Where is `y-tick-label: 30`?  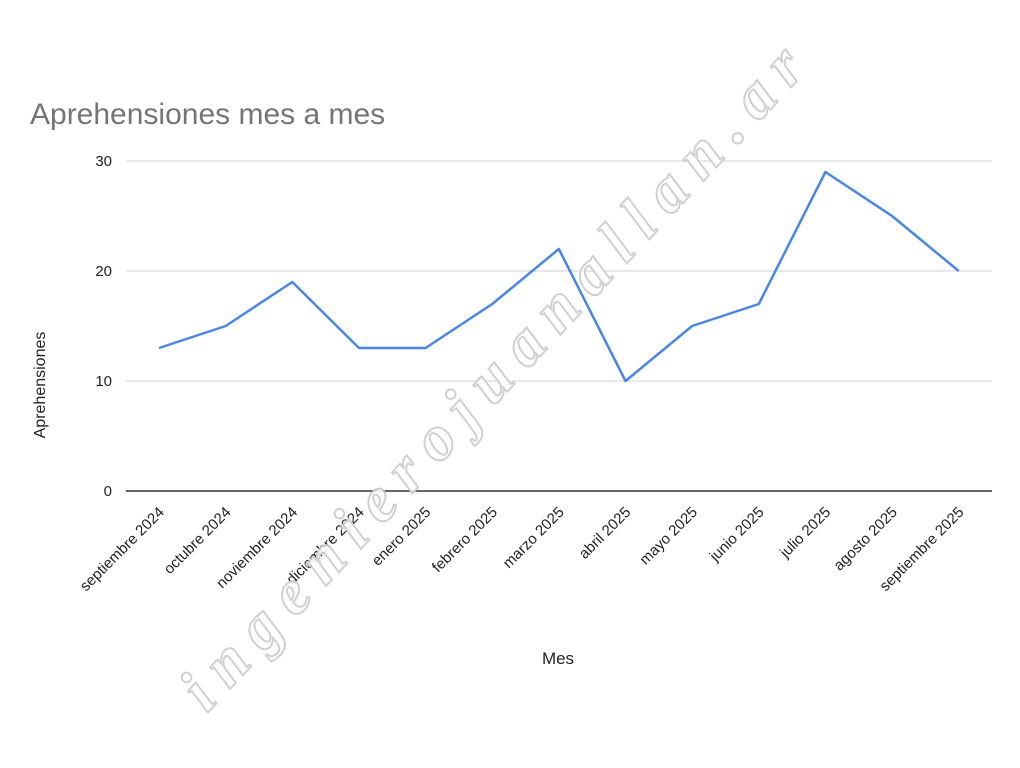 y-tick-label: 30 is located at coordinates (103, 161).